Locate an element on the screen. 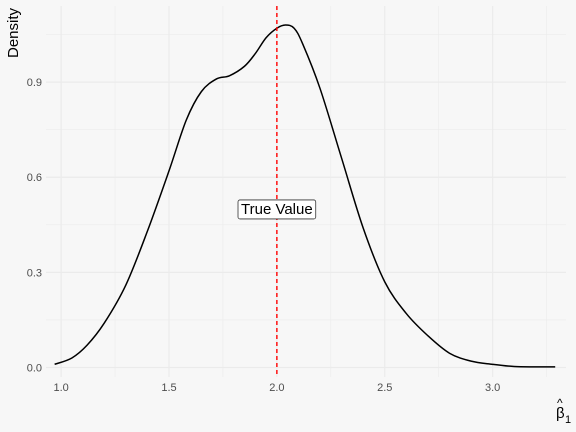  y-tick-label: 0.3 is located at coordinates (34, 273).